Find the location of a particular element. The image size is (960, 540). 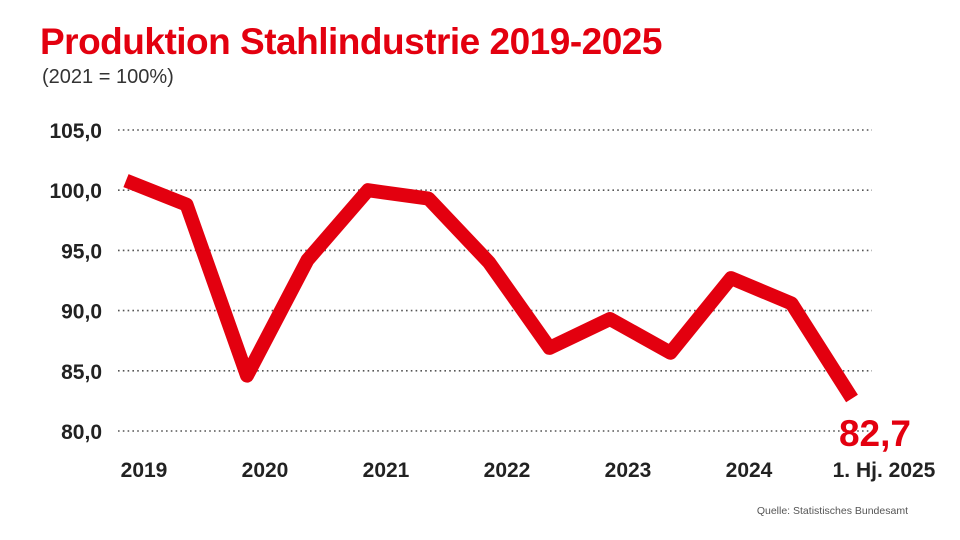

source-note: Quelle: Statistisches Bundesamt is located at coordinates (832, 511).